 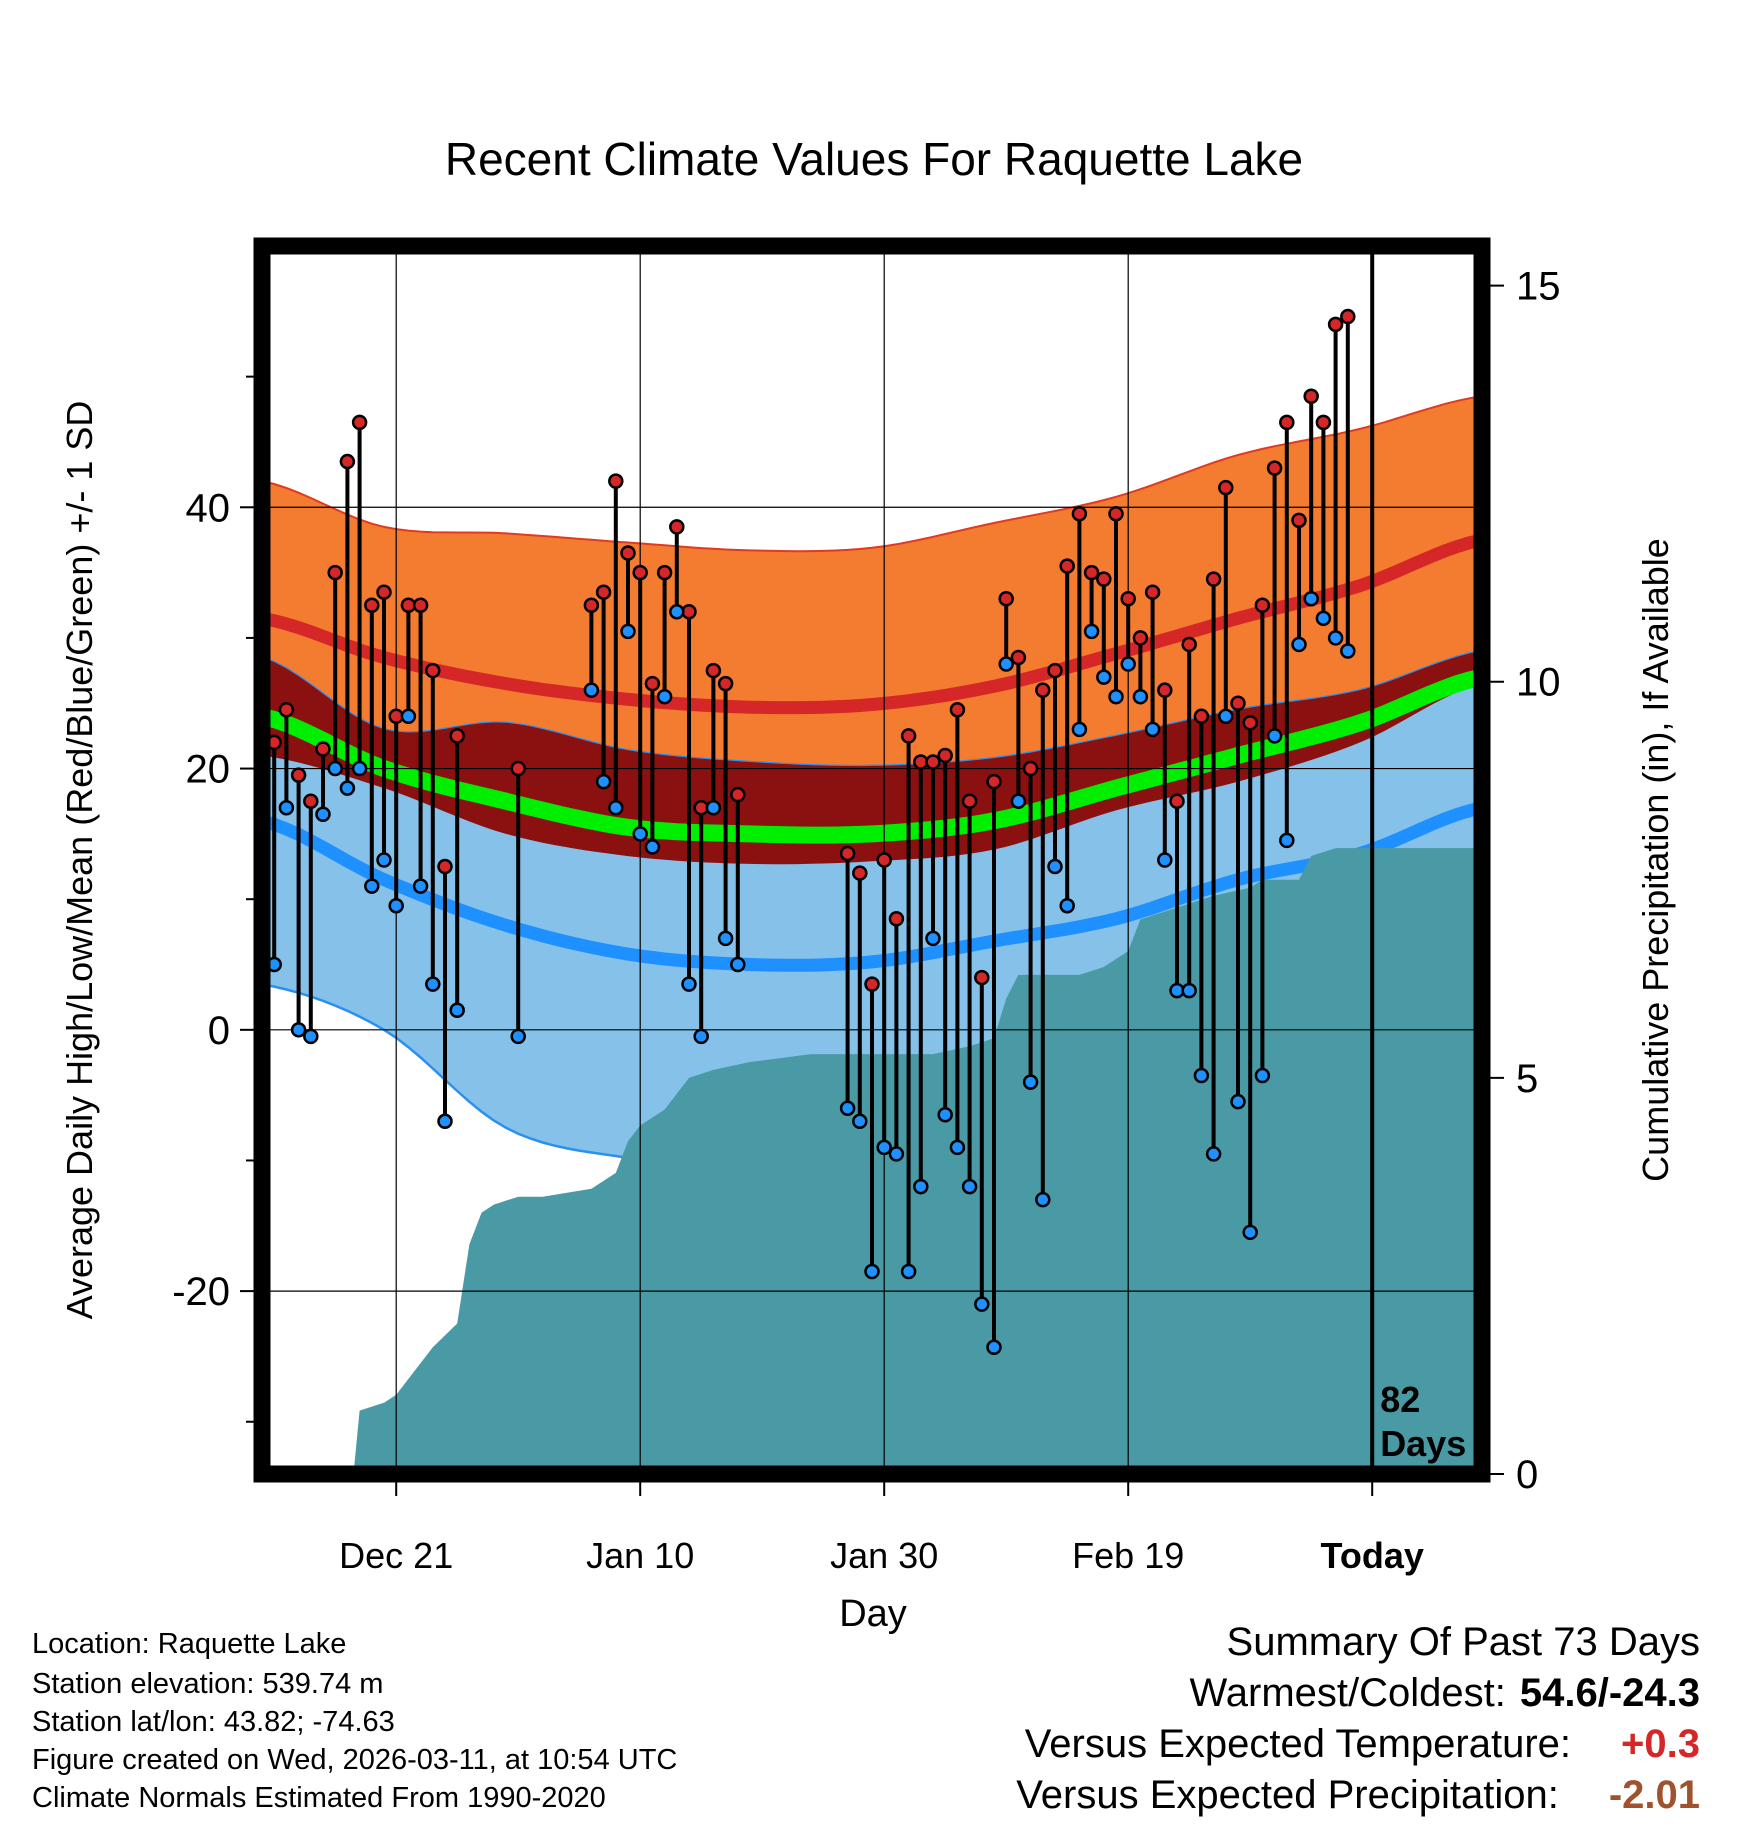 What do you see at coordinates (1298, 1744) in the screenshot?
I see `temp-anomaly-label: Versus Expected Temperature:` at bounding box center [1298, 1744].